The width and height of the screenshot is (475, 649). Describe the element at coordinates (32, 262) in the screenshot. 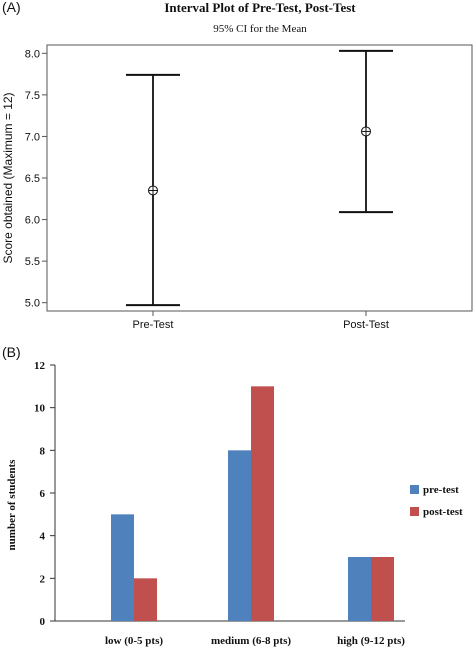

I see `chart-a-y-tick-label: 5.5` at that location.